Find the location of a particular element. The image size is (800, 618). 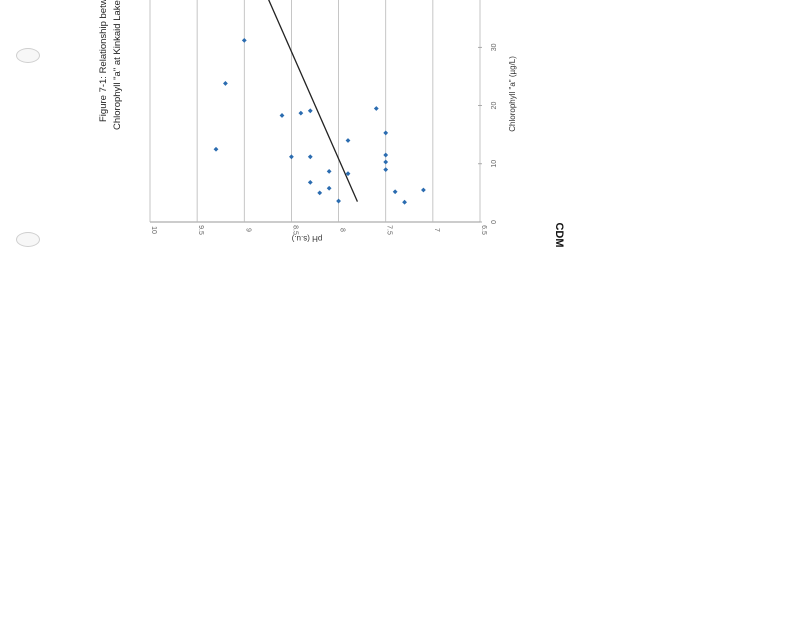

y-tick-label: 8 is located at coordinates (342, 230).